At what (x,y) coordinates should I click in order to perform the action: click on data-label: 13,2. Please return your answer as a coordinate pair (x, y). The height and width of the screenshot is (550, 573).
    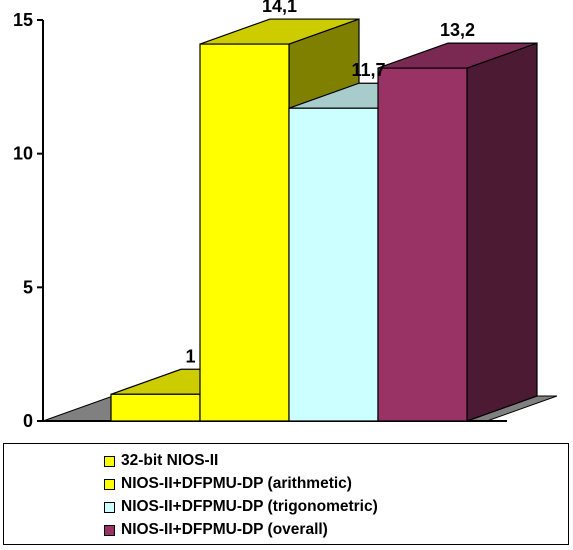
    Looking at the image, I should click on (457, 30).